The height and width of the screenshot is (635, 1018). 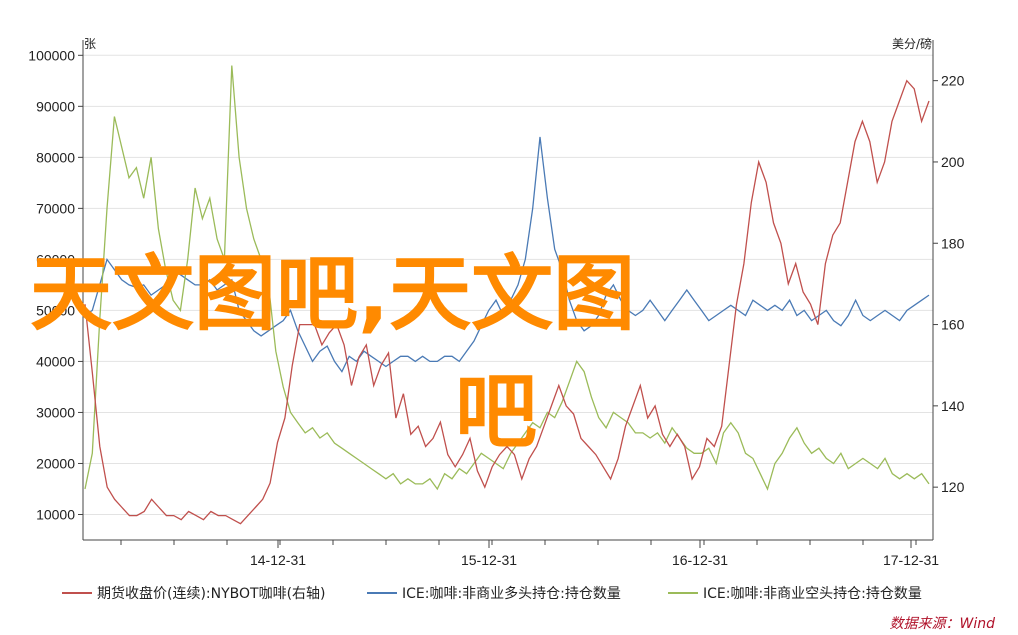 I want to click on legend-label-short: ICE:咖啡:非商业空头持仓:持仓数量, so click(x=812, y=594).